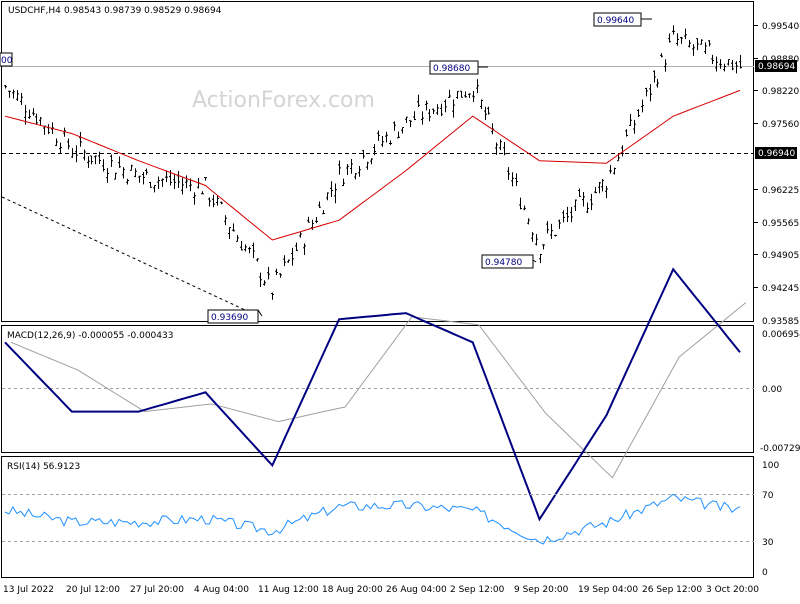  I want to click on annotation-left-clipped-label: 00, so click(7, 61).